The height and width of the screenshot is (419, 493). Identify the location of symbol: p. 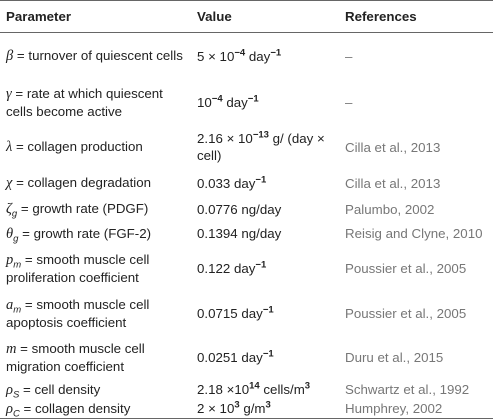
(10, 259).